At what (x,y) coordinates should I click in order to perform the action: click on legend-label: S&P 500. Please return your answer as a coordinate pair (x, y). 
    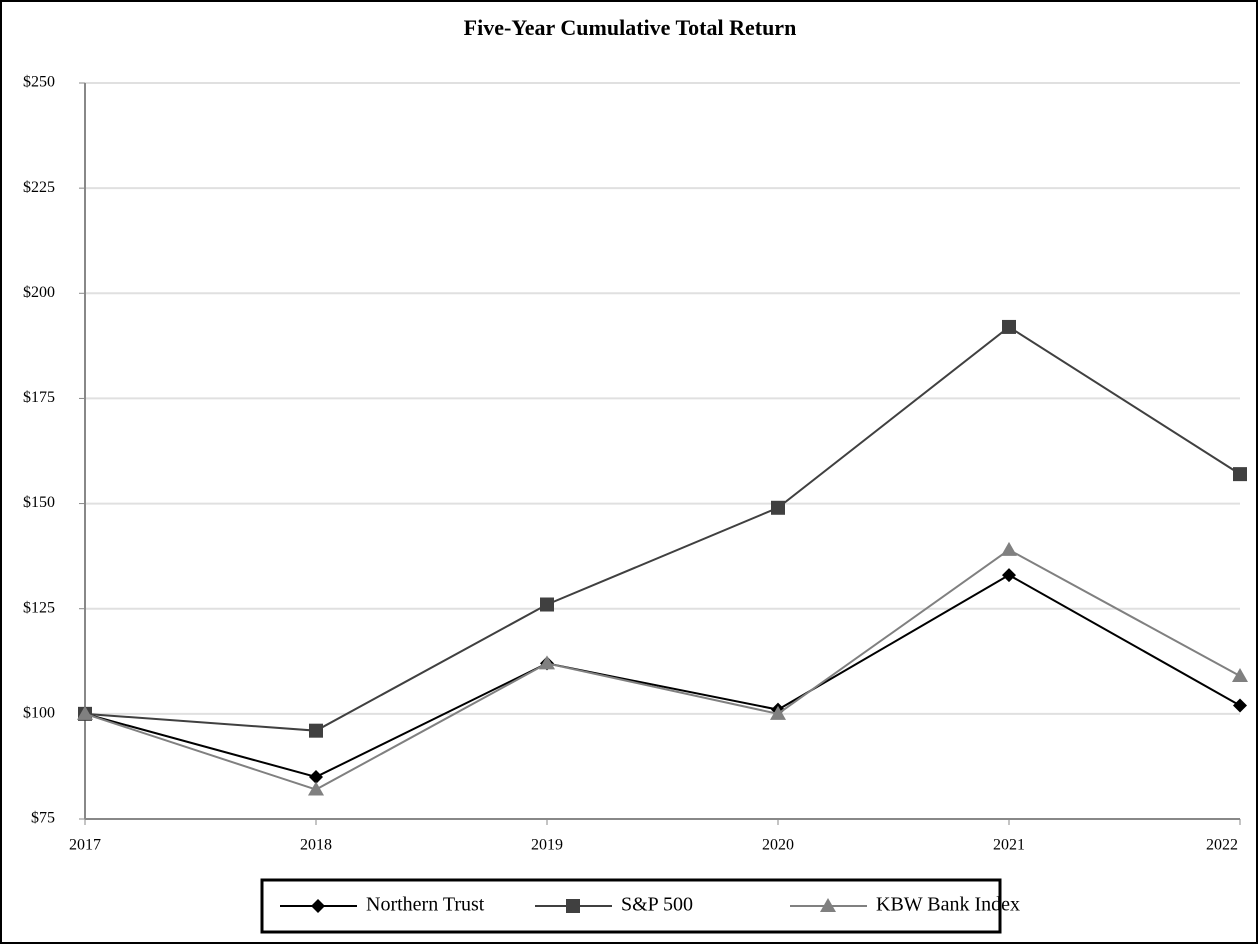
    Looking at the image, I should click on (657, 905).